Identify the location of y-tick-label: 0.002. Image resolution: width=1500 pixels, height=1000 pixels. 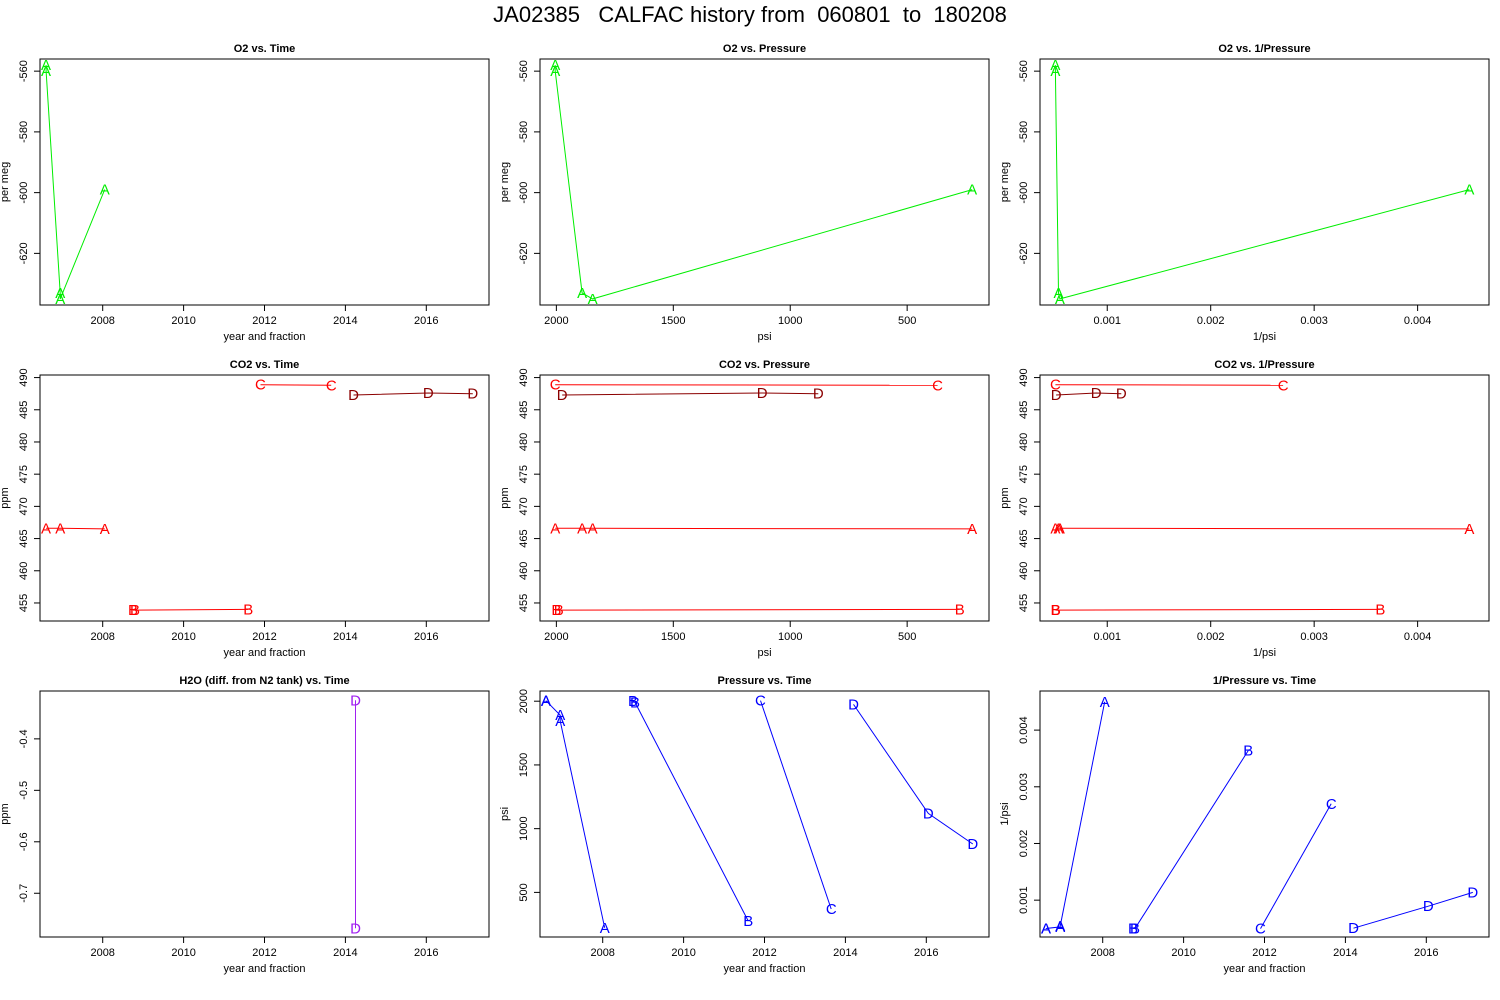
(1024, 844).